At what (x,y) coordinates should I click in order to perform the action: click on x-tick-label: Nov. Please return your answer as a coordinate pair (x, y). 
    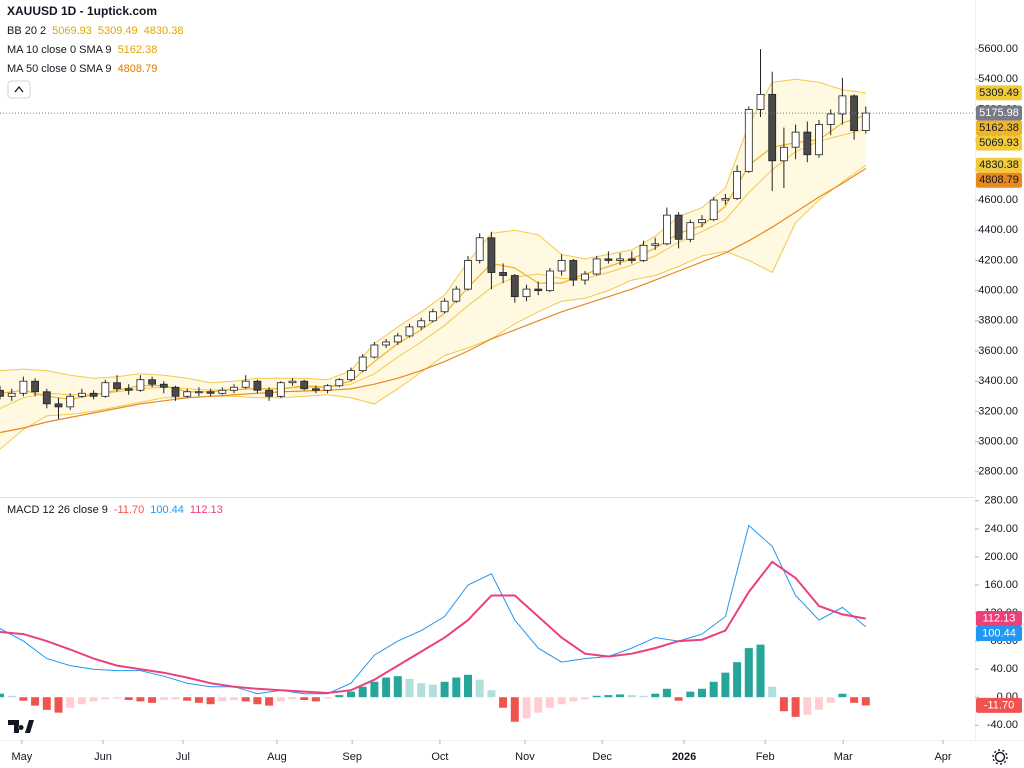
    Looking at the image, I should click on (525, 757).